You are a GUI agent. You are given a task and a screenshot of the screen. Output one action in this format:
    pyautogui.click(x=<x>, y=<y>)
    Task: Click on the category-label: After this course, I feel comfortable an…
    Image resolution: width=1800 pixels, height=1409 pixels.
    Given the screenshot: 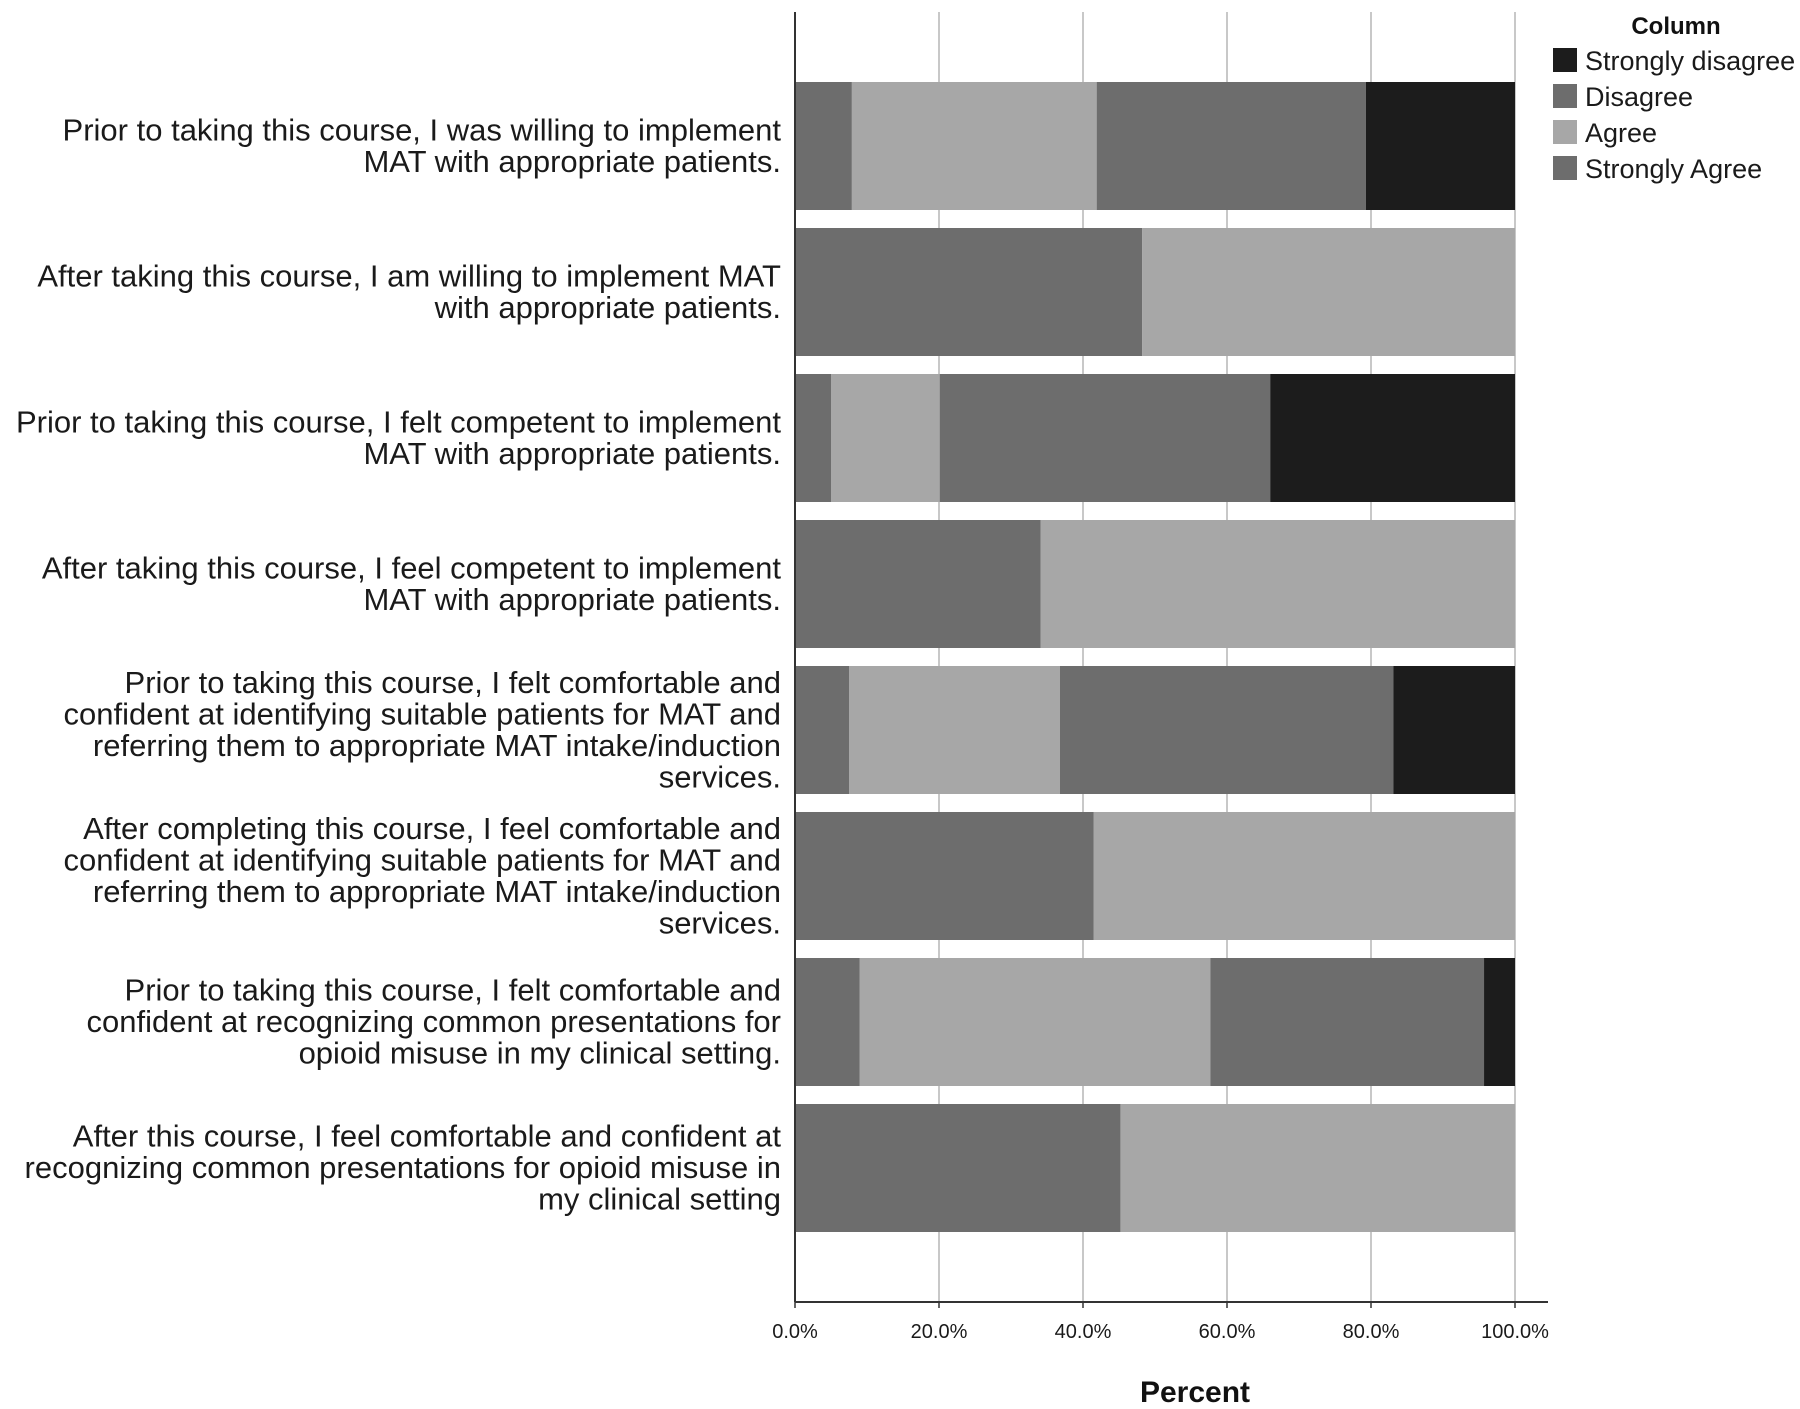 What is the action you would take?
    pyautogui.click(x=403, y=1168)
    